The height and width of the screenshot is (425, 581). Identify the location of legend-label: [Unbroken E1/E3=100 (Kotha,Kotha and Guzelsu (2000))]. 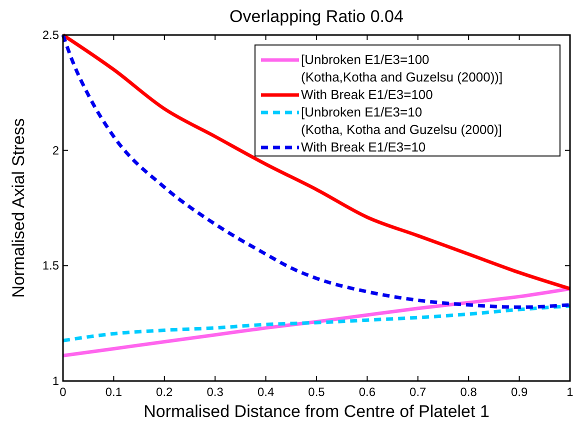
(402, 68).